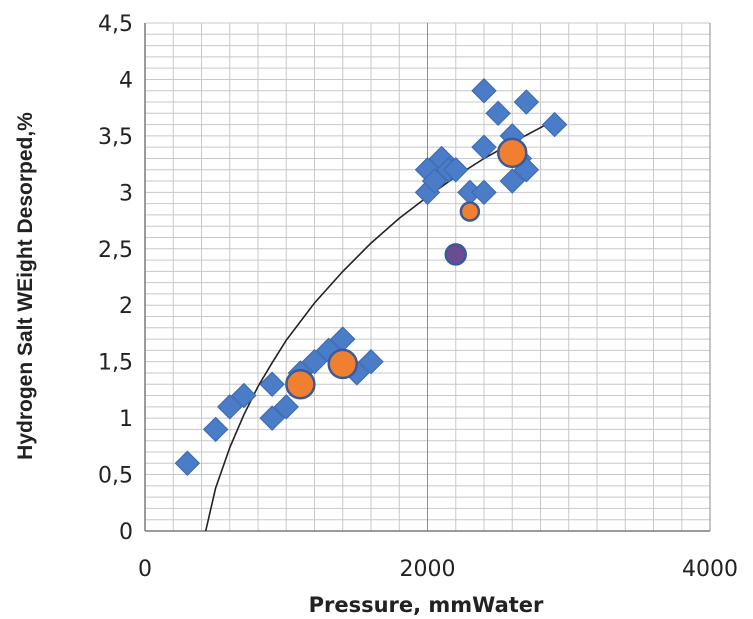 The image size is (753, 619). Describe the element at coordinates (126, 193) in the screenshot. I see `y-tick-label: 3` at that location.